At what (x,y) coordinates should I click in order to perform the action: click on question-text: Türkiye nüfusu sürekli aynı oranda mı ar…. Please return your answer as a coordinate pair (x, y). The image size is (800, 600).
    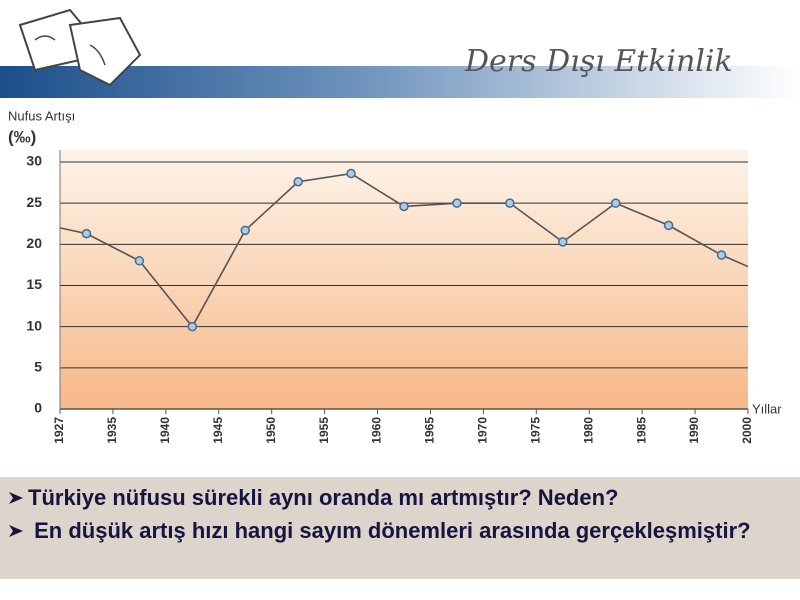
    Looking at the image, I should click on (323, 497).